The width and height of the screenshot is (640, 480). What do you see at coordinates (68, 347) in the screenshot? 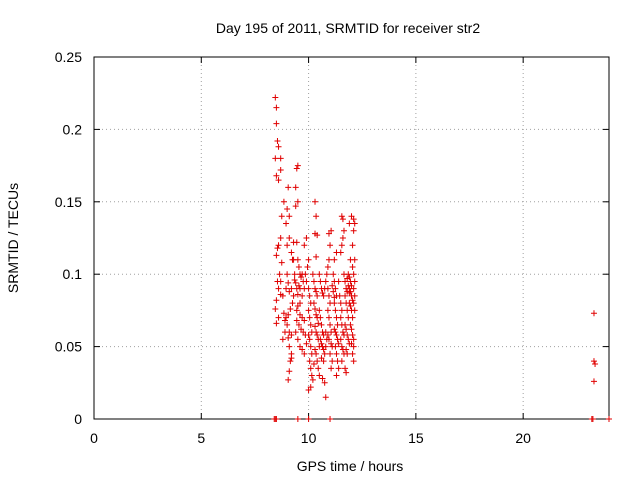
I see `y-tick-label: 0.05` at bounding box center [68, 347].